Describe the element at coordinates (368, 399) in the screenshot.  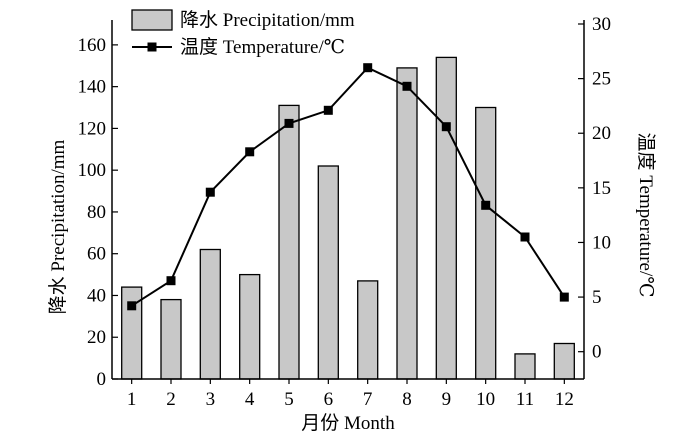
I see `x-tick-label: 7` at that location.